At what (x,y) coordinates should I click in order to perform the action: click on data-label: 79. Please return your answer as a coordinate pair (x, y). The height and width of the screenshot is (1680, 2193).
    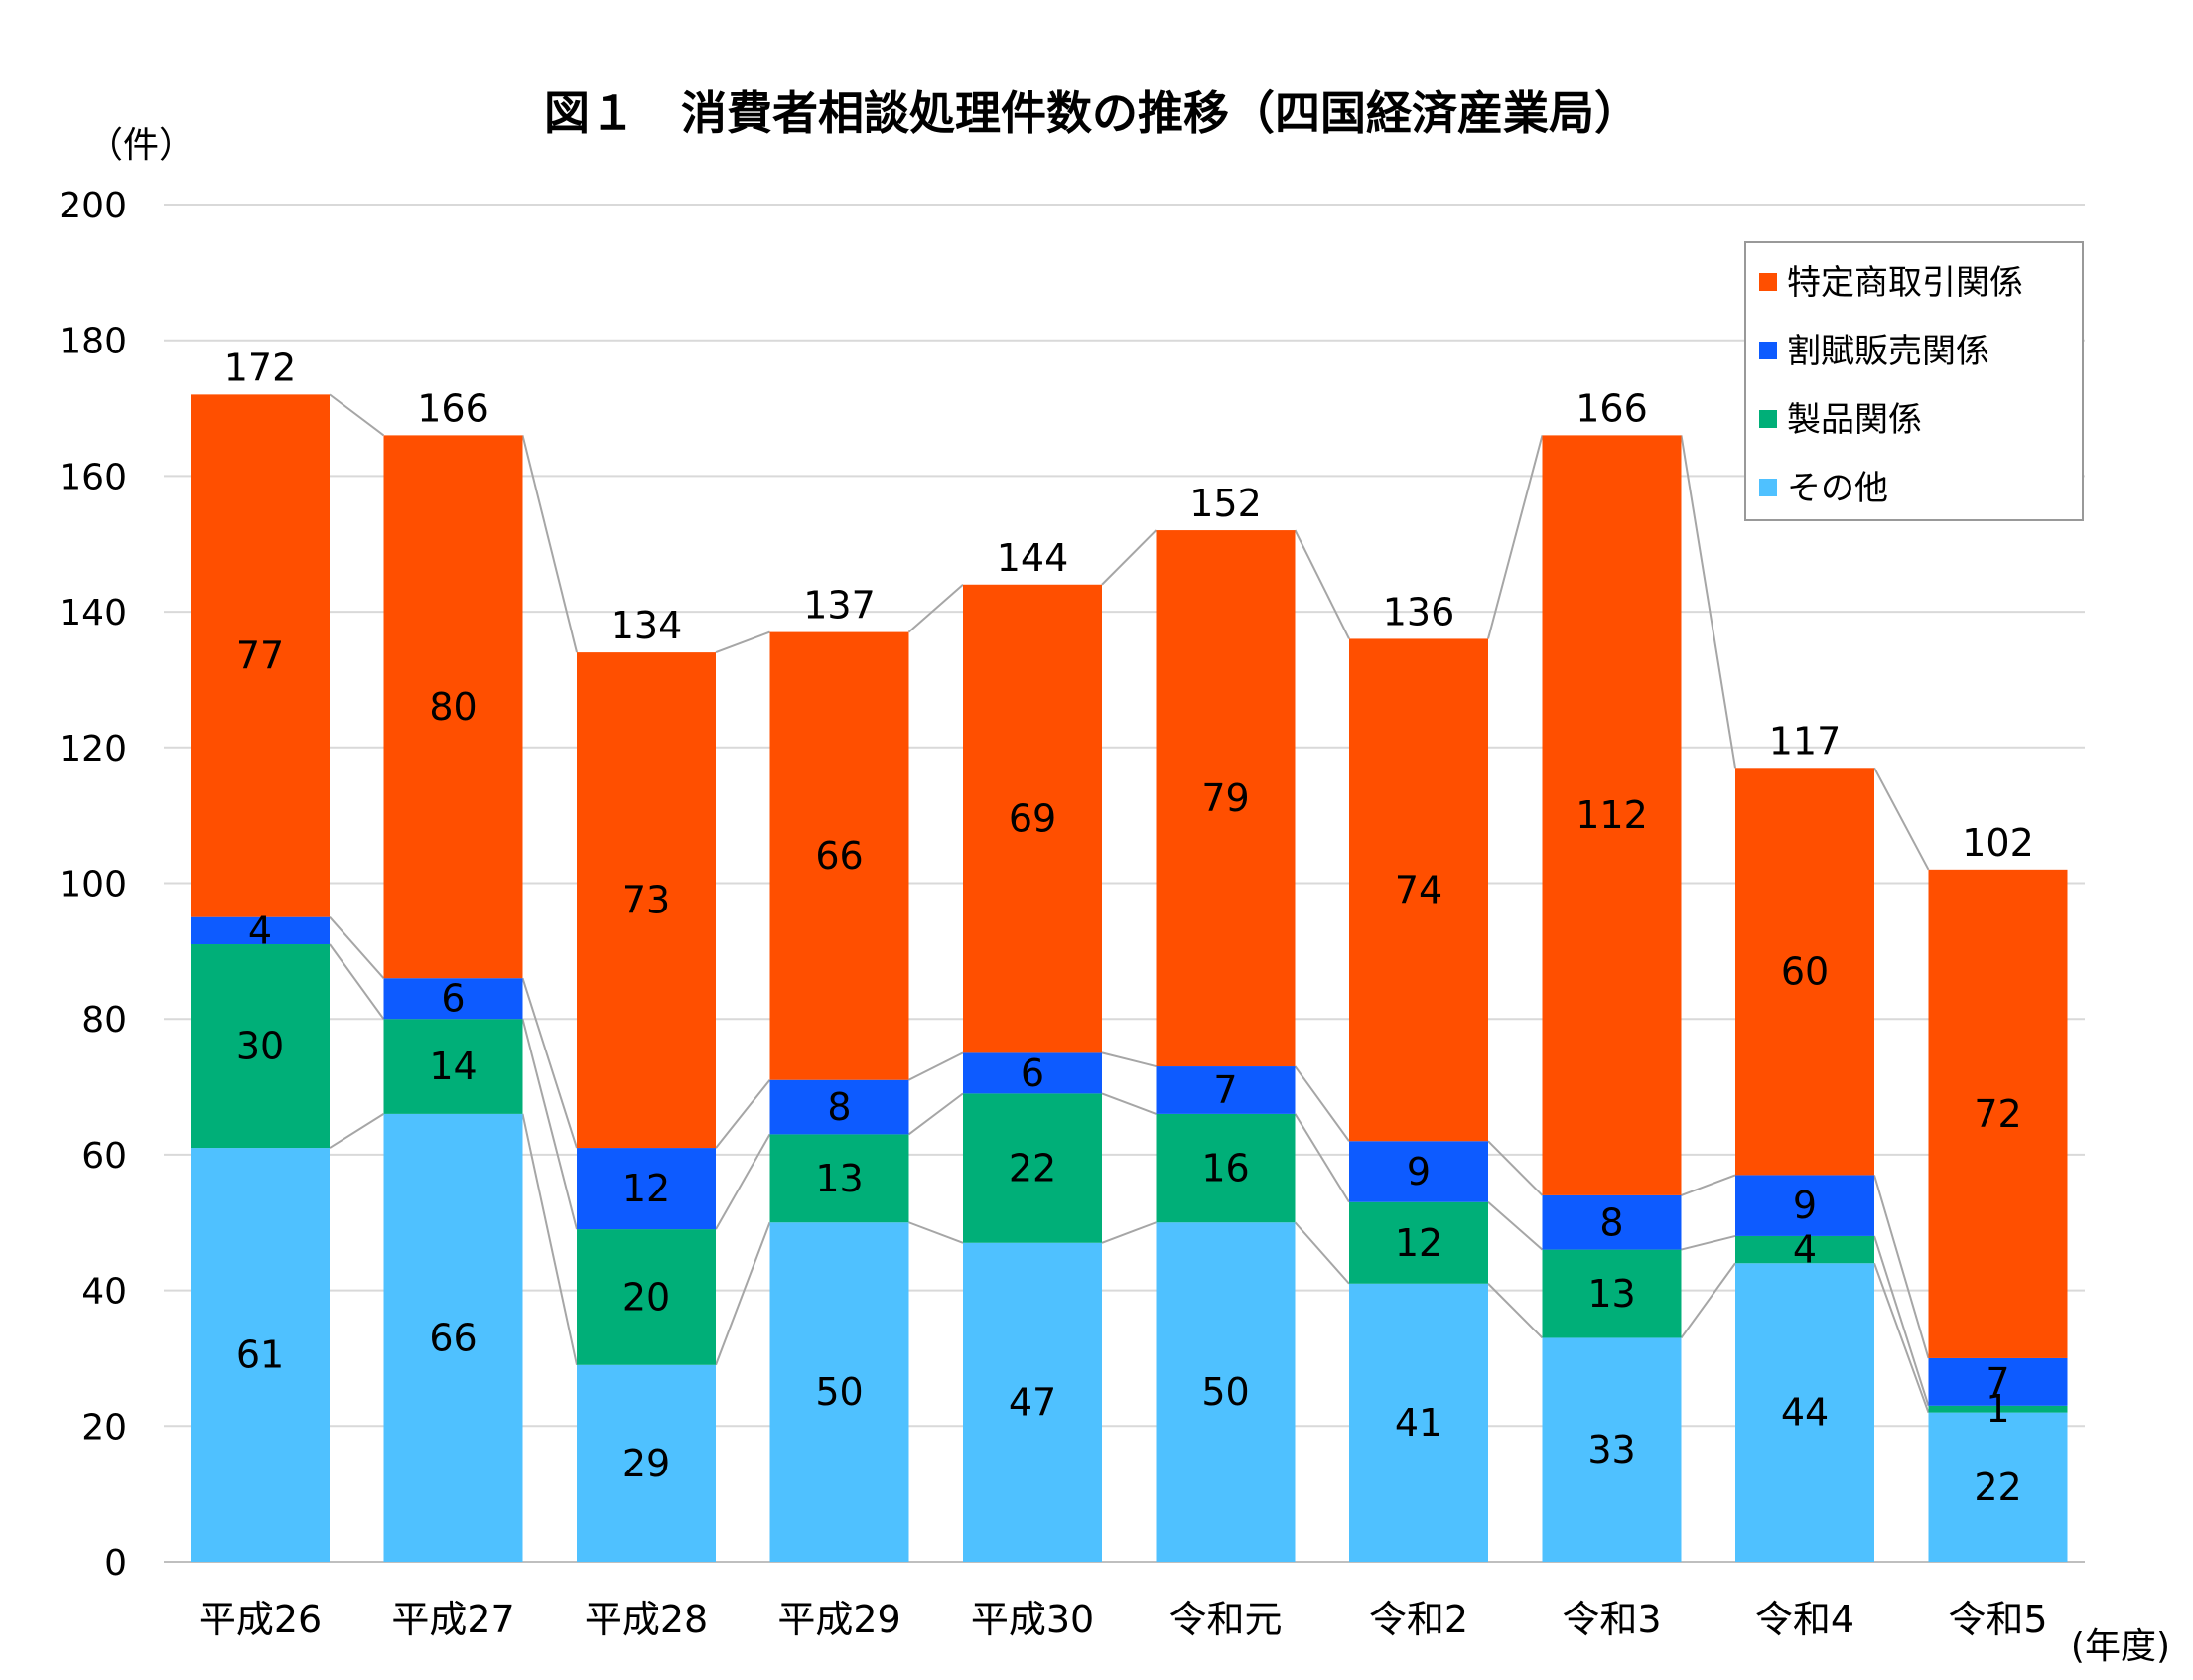
    Looking at the image, I should click on (1225, 798).